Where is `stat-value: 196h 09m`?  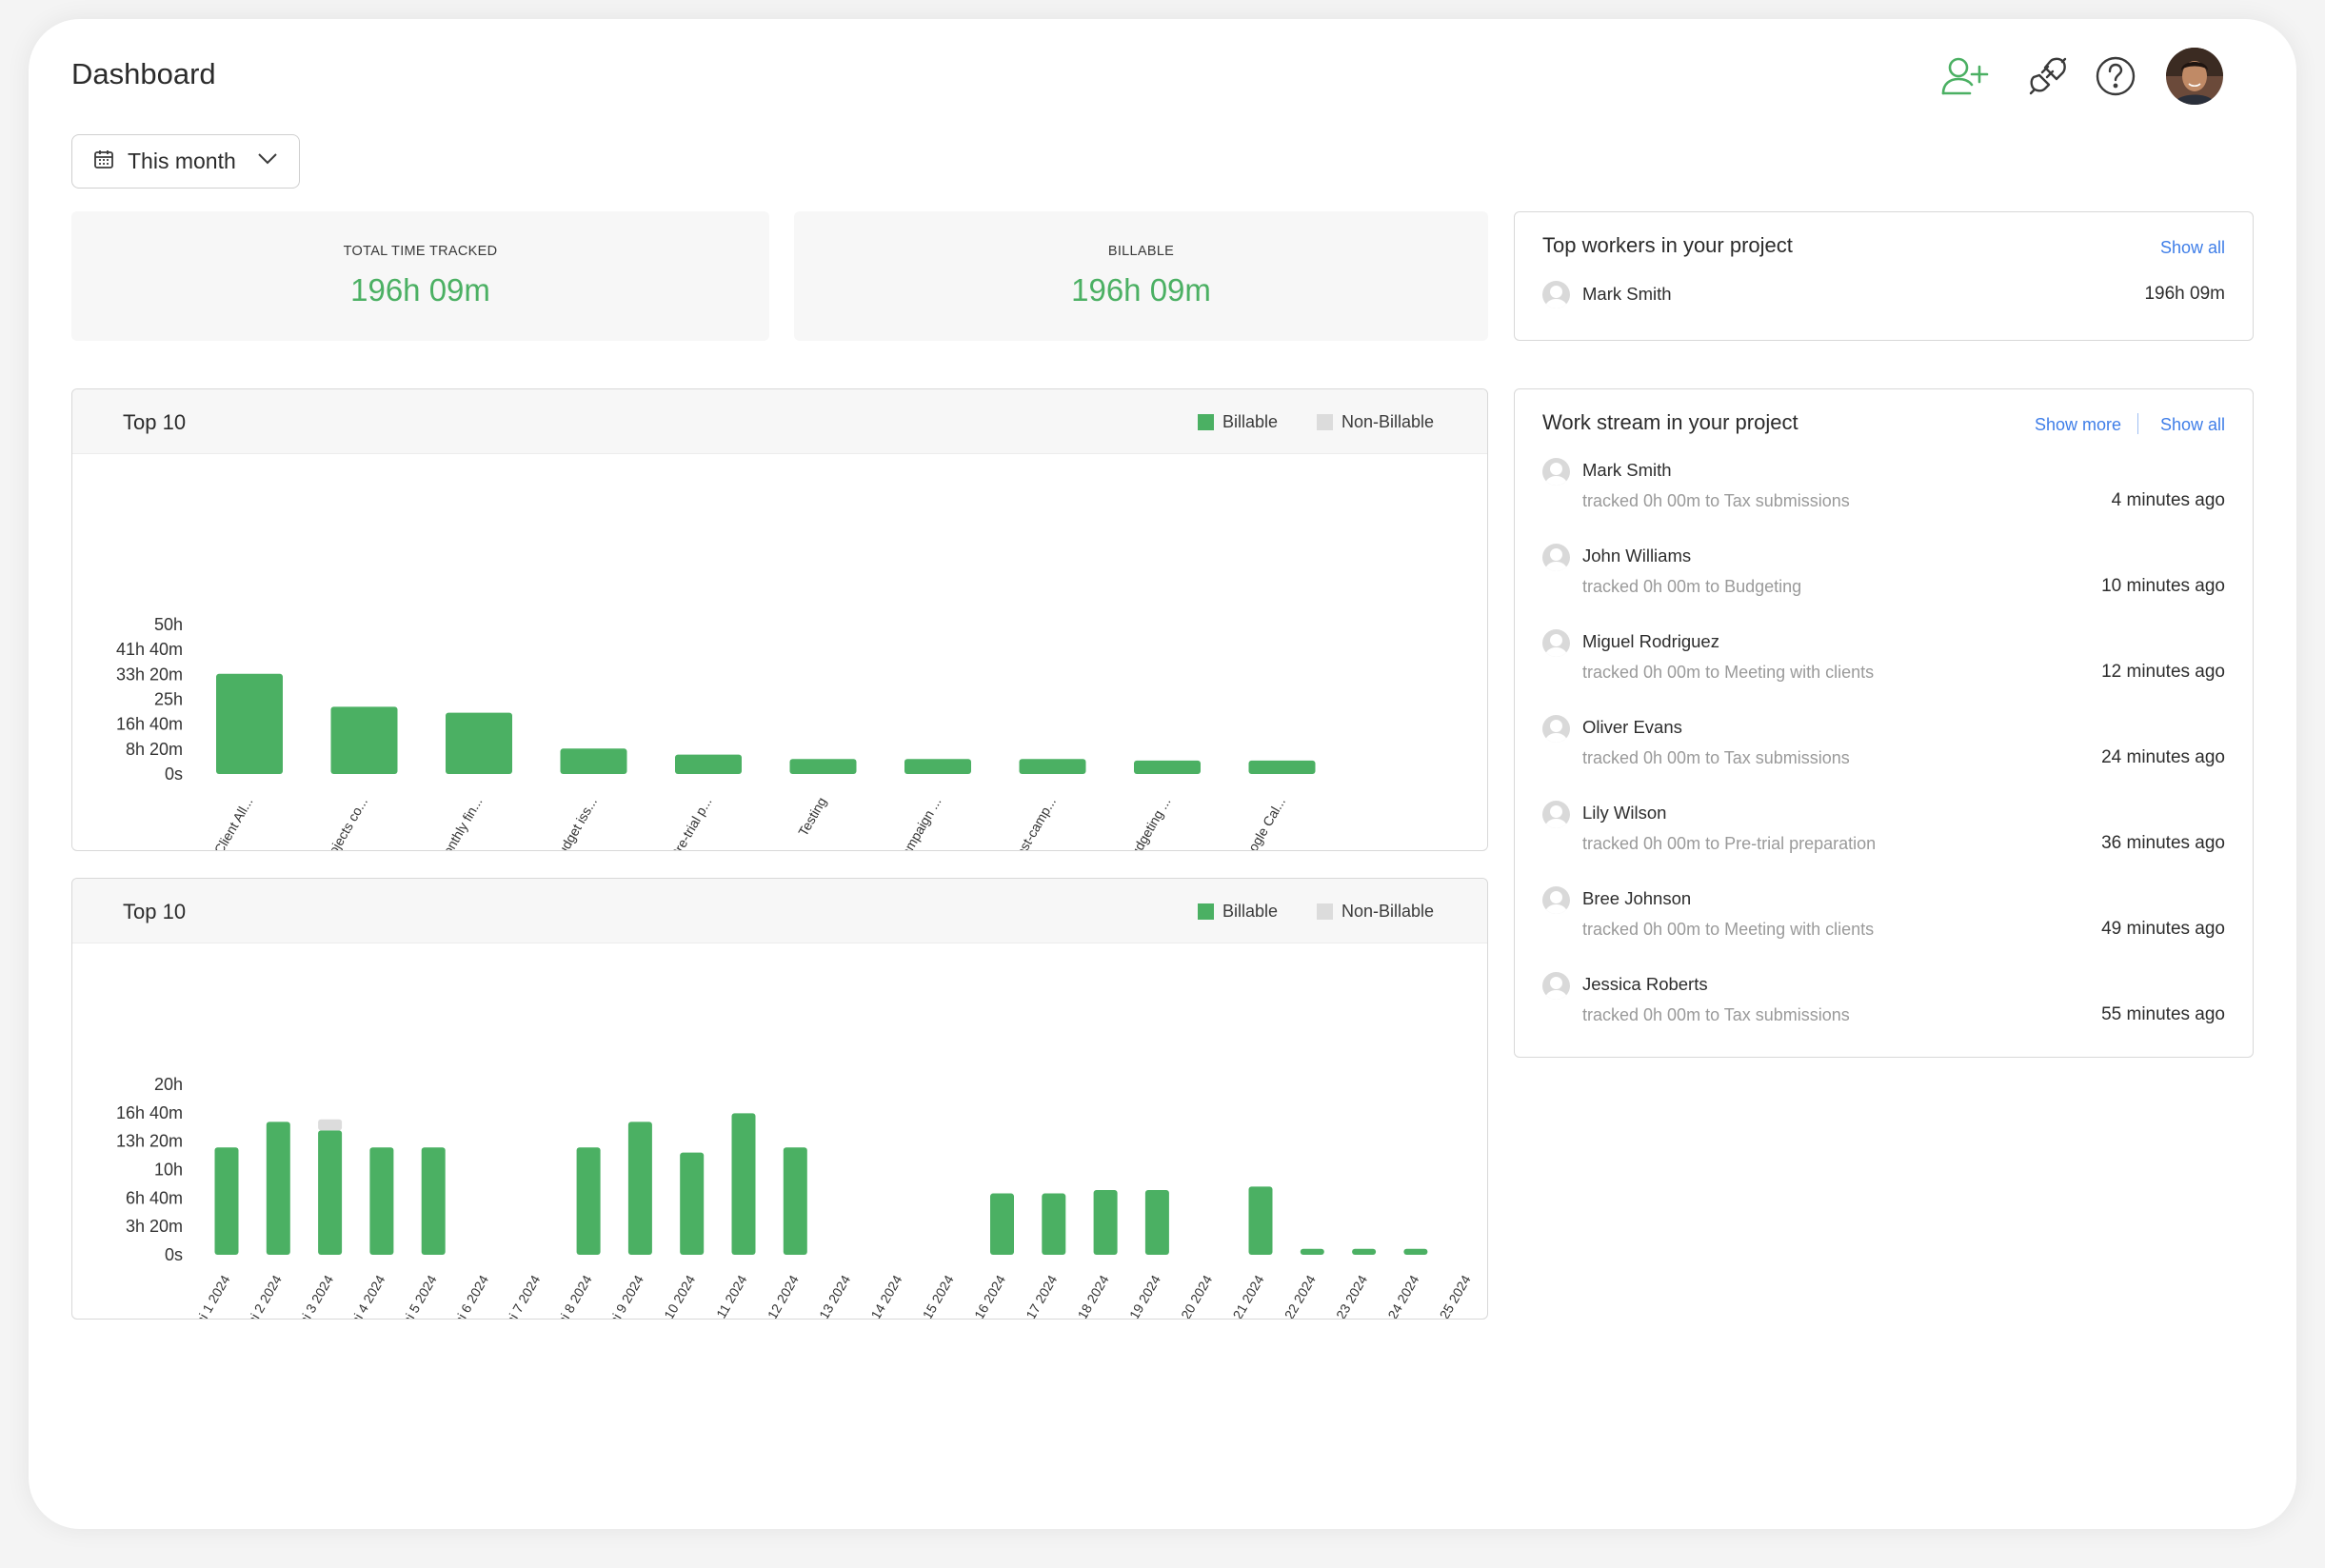
stat-value: 196h 09m is located at coordinates (1141, 290).